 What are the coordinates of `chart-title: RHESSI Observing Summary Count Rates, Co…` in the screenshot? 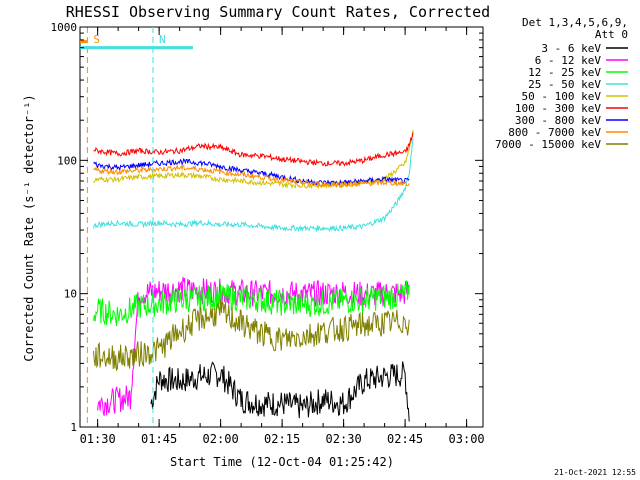 It's located at (278, 12).